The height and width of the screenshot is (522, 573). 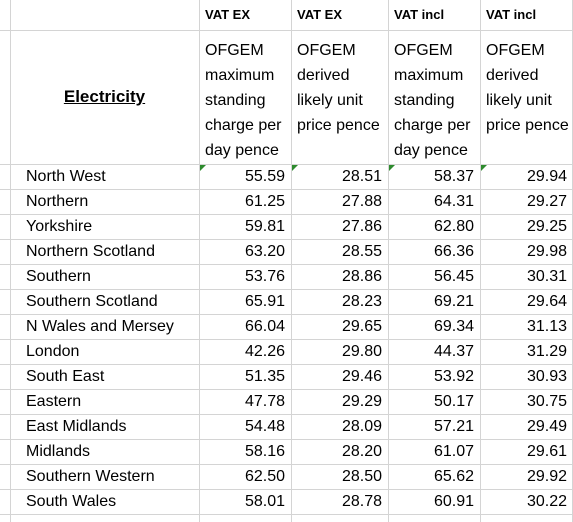 What do you see at coordinates (58, 276) in the screenshot?
I see `region-cell: Southern` at bounding box center [58, 276].